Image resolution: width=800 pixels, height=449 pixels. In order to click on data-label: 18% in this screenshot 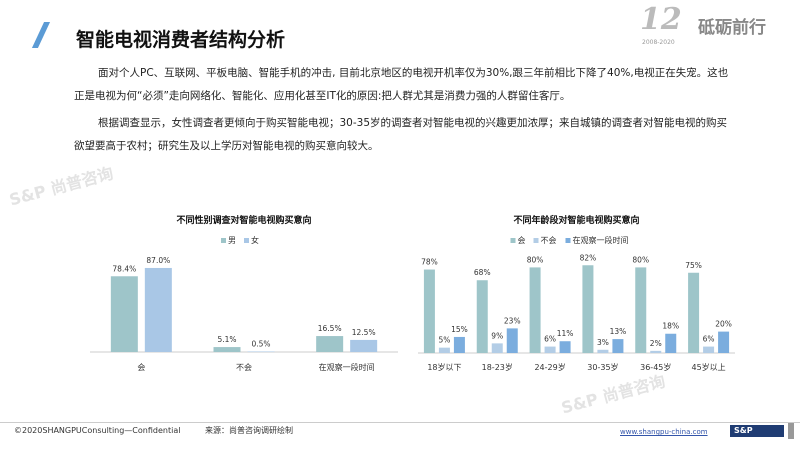, I will do `click(670, 326)`.